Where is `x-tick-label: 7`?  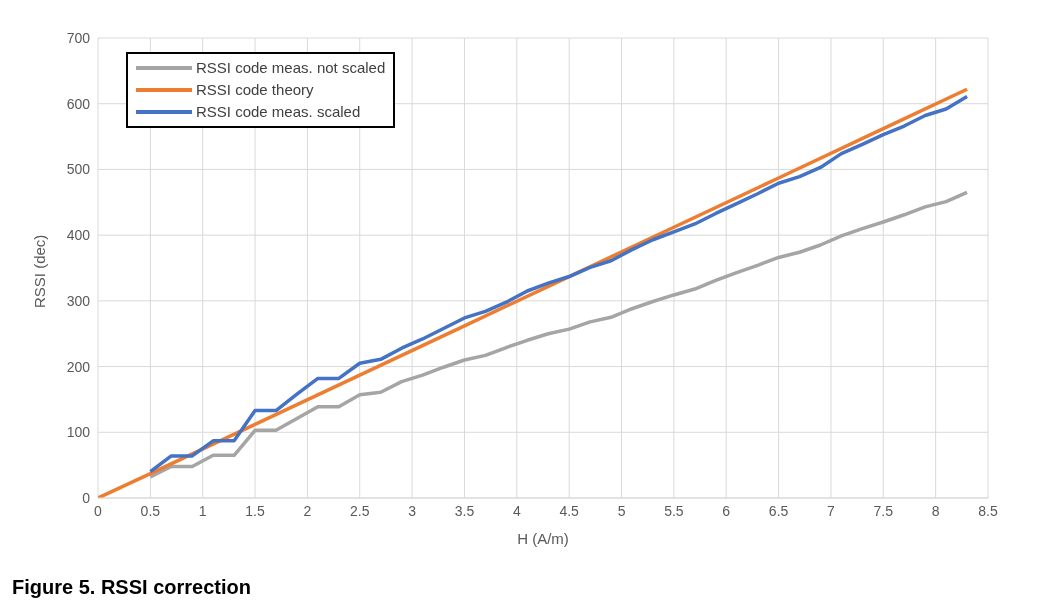 x-tick-label: 7 is located at coordinates (831, 510).